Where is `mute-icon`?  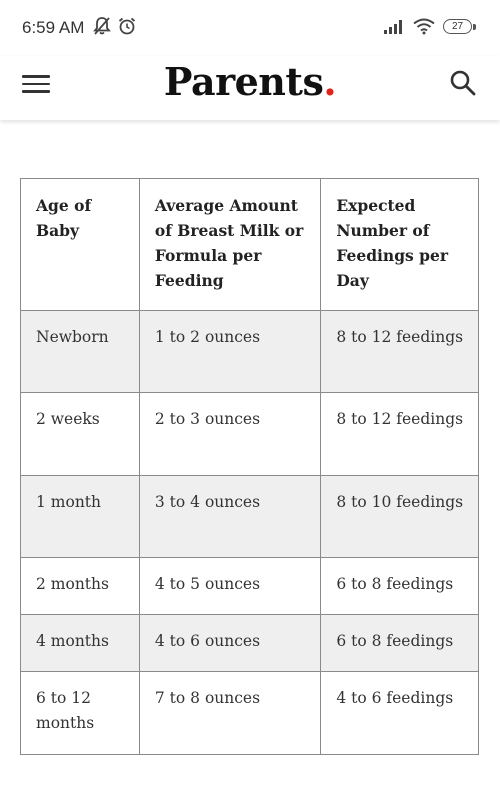 mute-icon is located at coordinates (102, 26).